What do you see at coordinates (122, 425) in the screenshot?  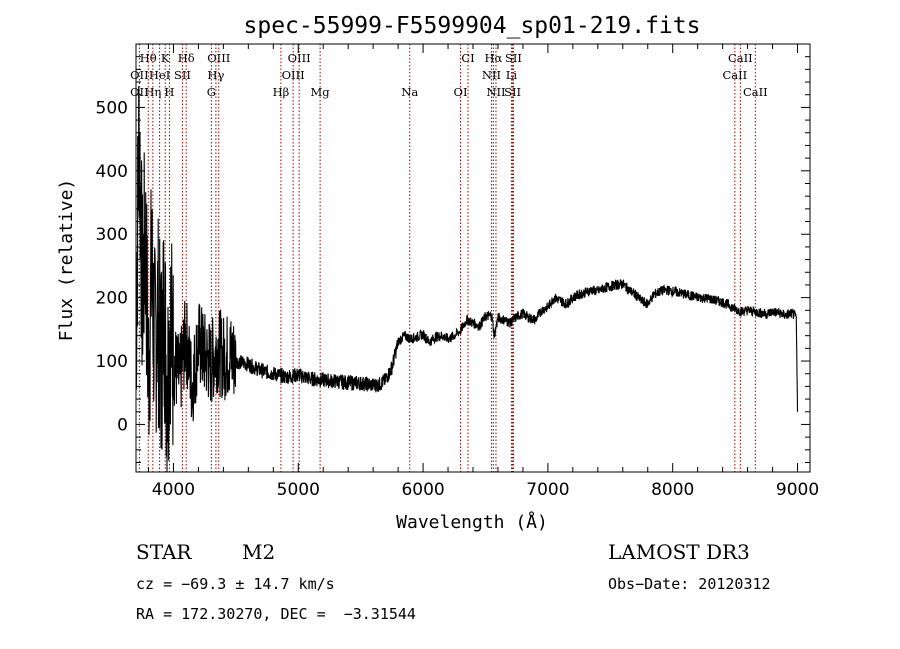 I see `y-tick-label: 0` at bounding box center [122, 425].